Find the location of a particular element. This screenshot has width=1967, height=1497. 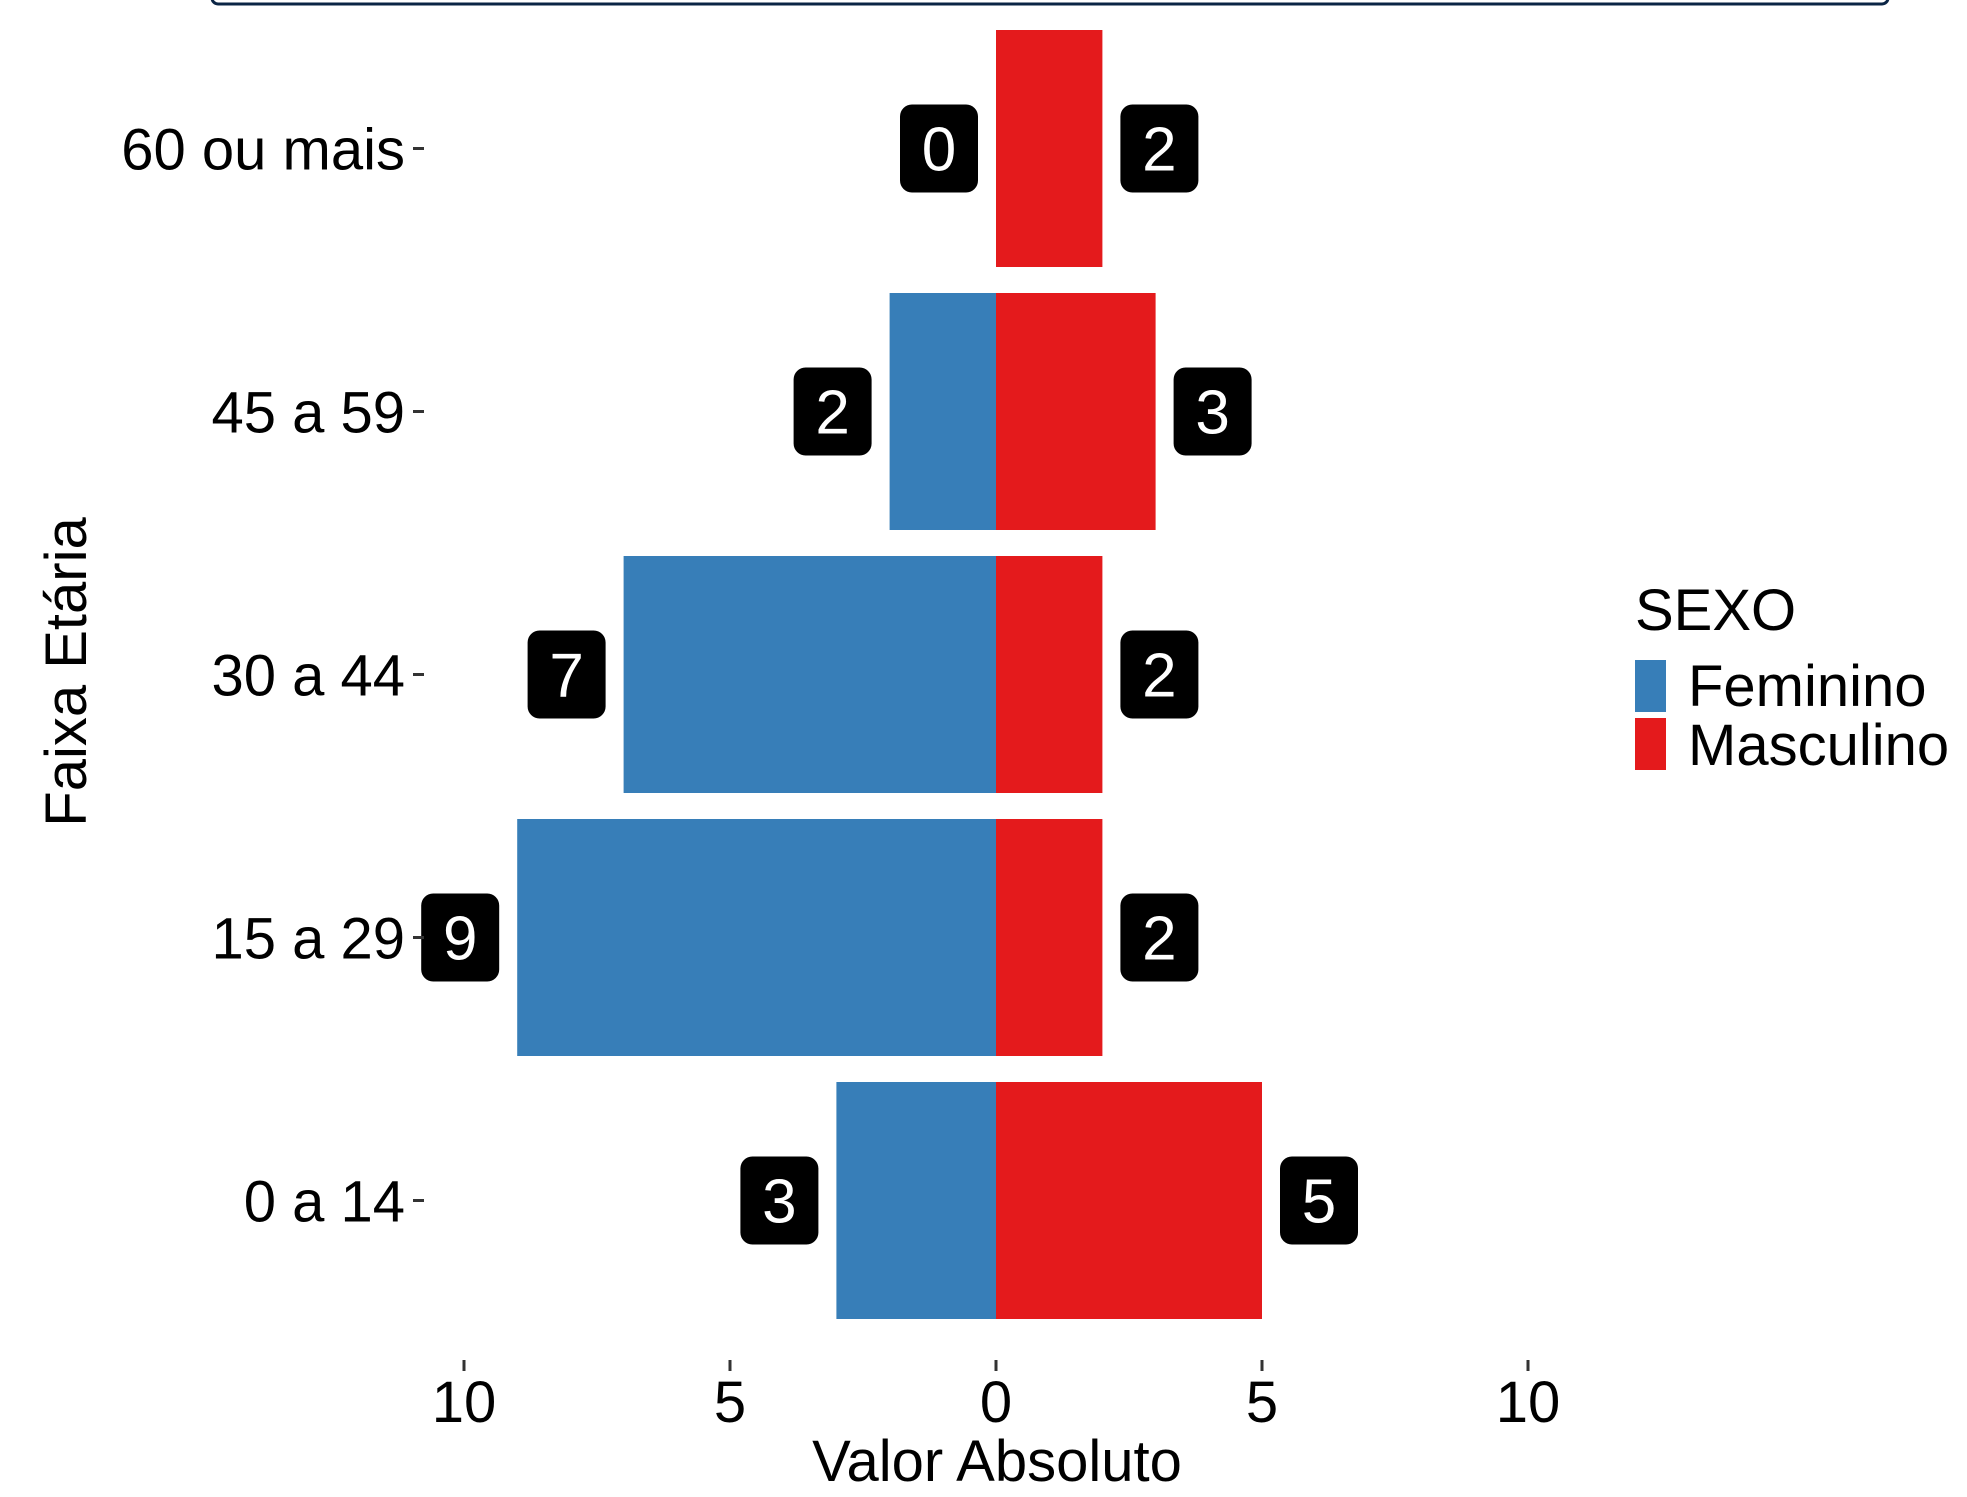

data-label-masculino-0-a-14: 5 is located at coordinates (1319, 1202).